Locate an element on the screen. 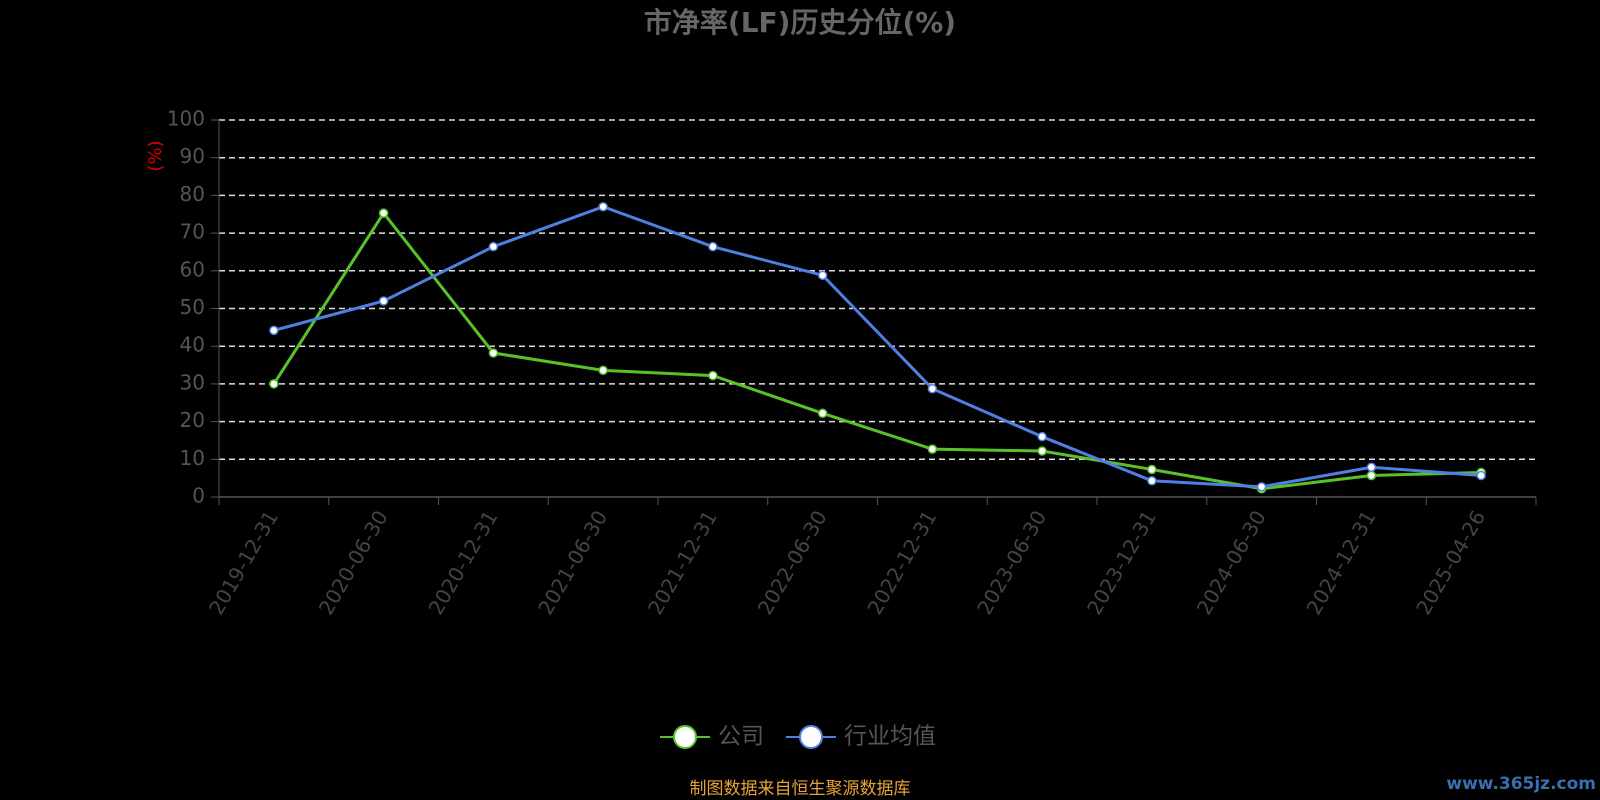 This screenshot has width=1600, height=800. chart-title: 市净率(LF)历史分位(%) is located at coordinates (800, 22).